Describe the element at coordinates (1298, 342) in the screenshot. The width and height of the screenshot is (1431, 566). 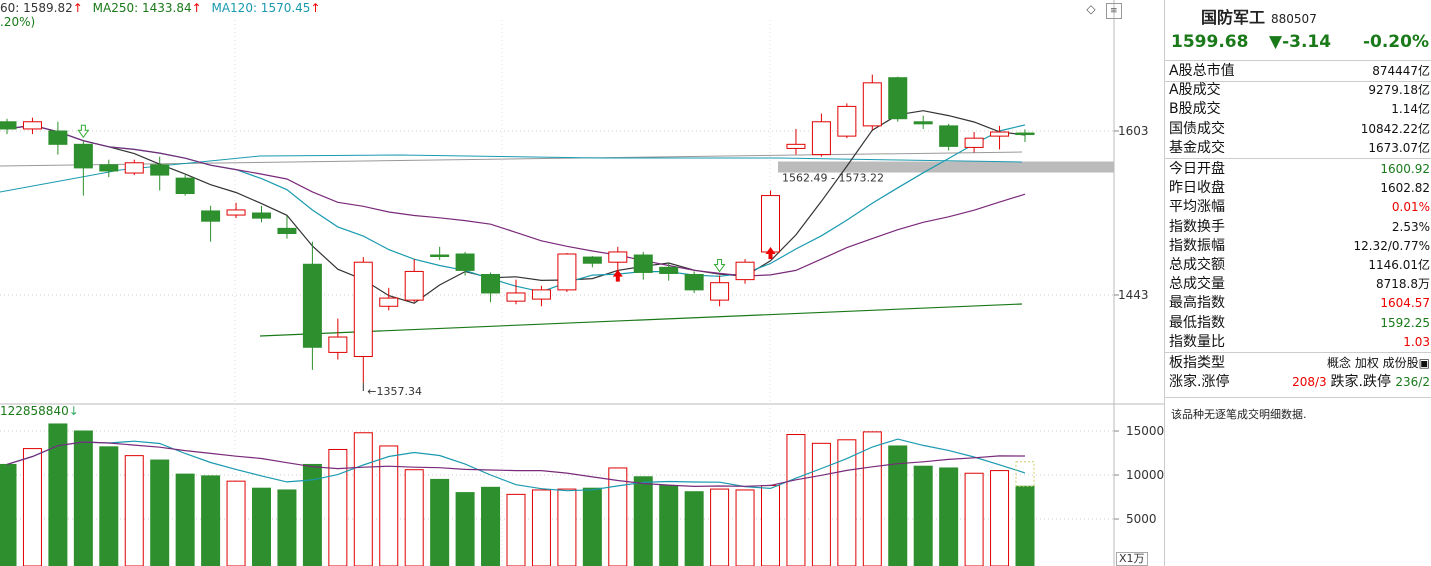
I see `stat-row: 指数量比 1.03` at that location.